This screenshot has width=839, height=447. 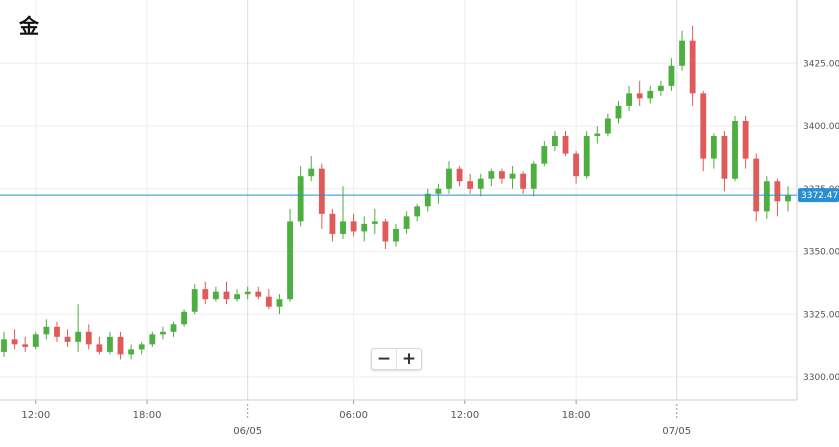 I want to click on zoom-in-button: +, so click(x=408, y=359).